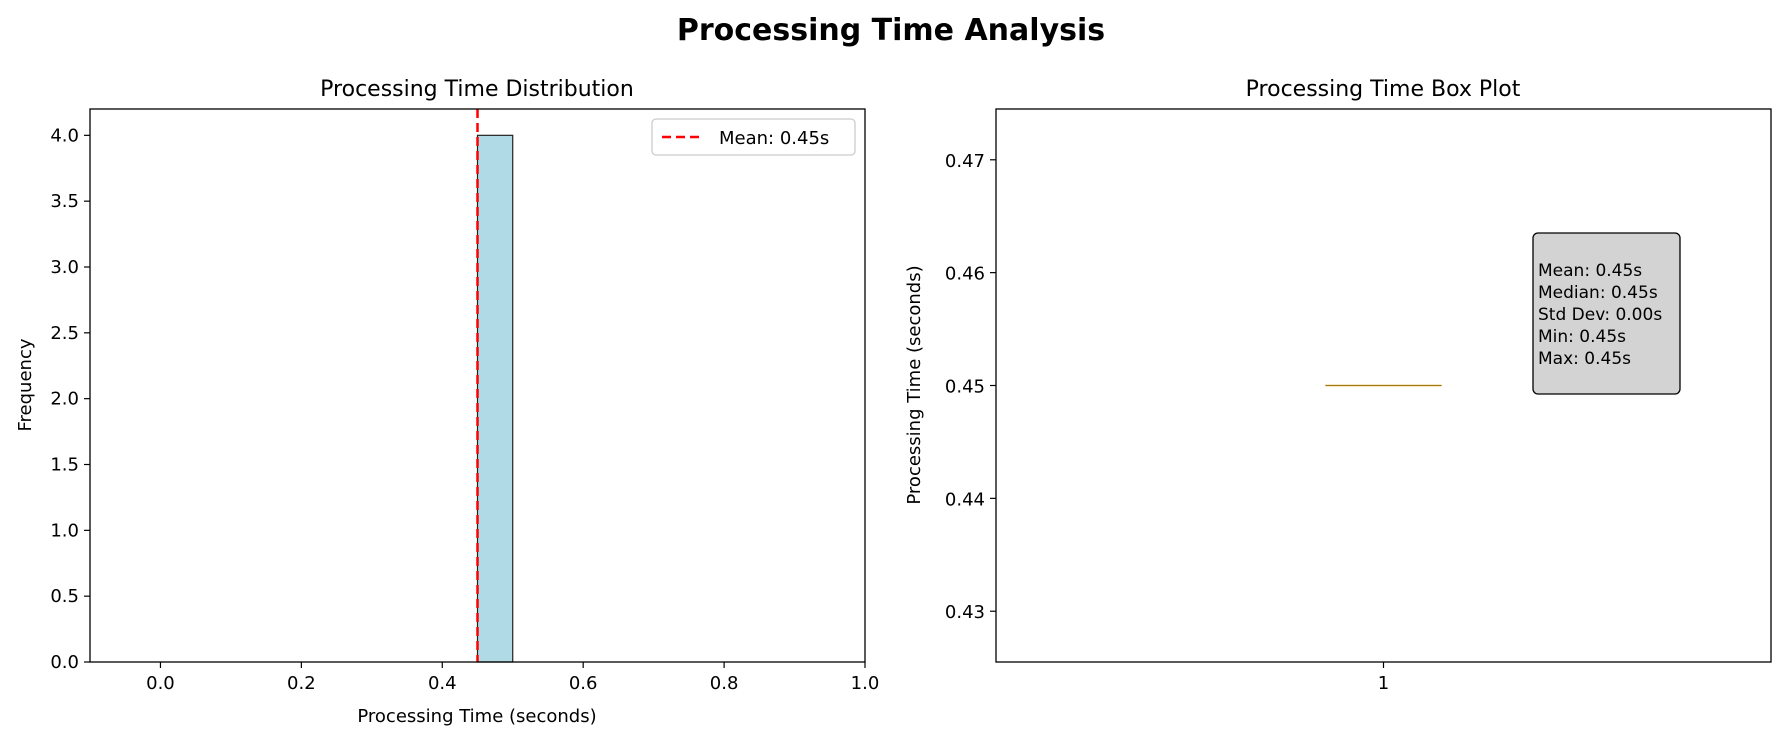  What do you see at coordinates (965, 387) in the screenshot?
I see `y-tick-label: 0.45` at bounding box center [965, 387].